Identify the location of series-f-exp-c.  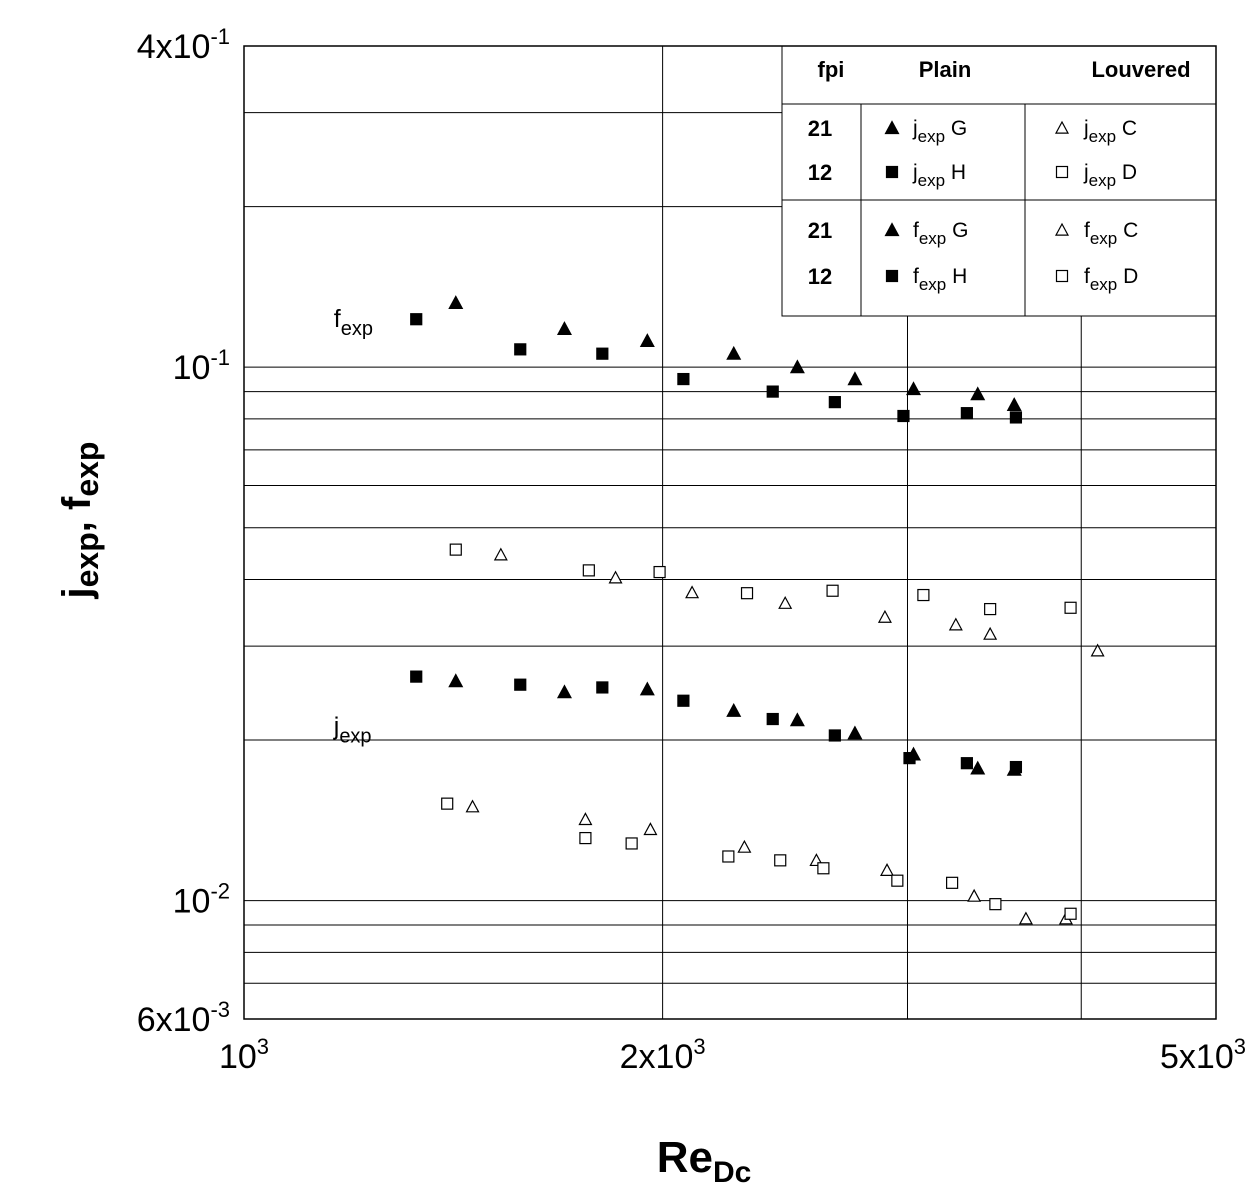
(799, 602).